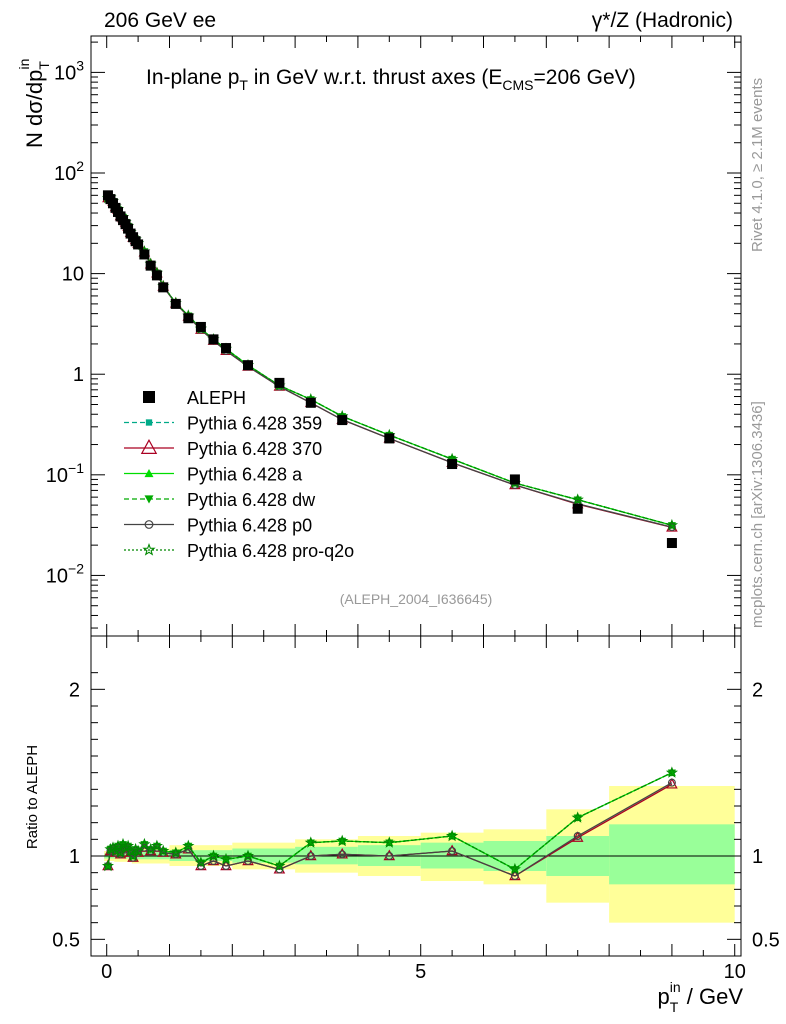 The width and height of the screenshot is (786, 1024). I want to click on legend-label-4: Pythia 6.428 p0, so click(249, 526).